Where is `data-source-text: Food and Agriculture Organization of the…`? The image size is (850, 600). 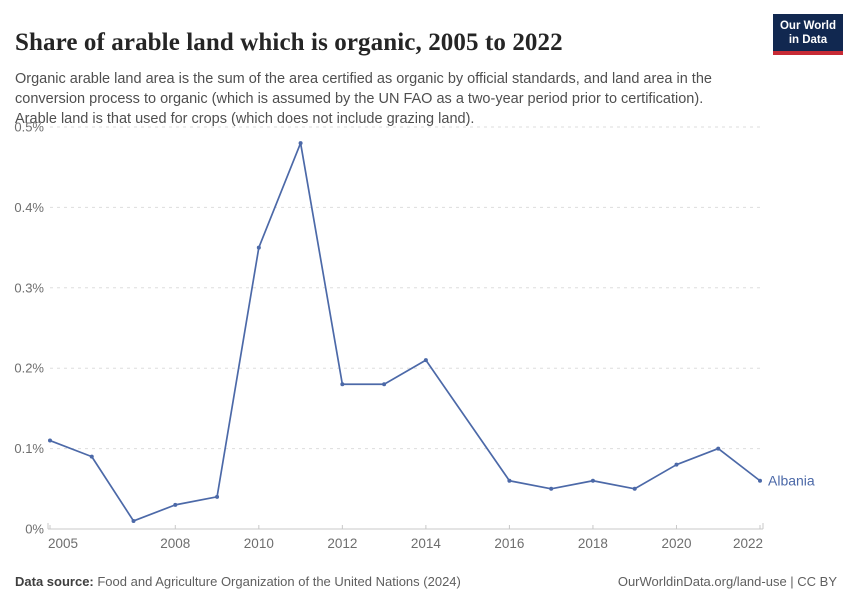
data-source-text: Food and Agriculture Organization of the… is located at coordinates (277, 581).